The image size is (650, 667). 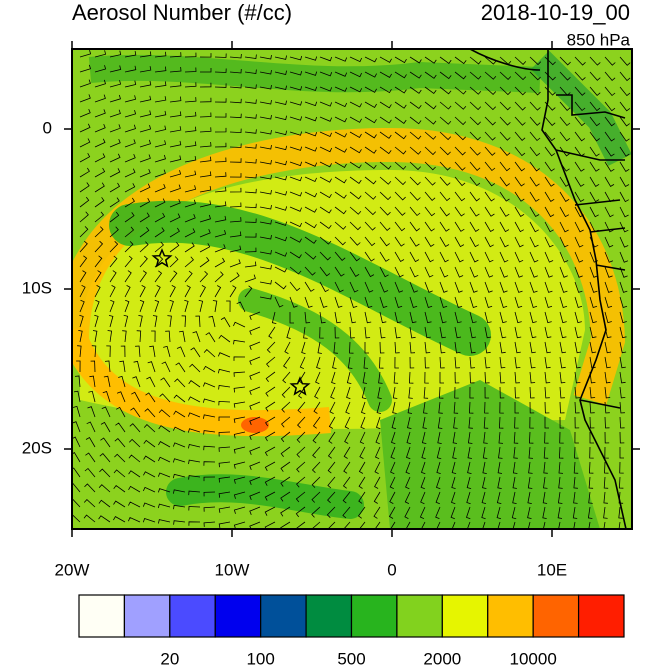 I want to click on y-tick-label: 20S, so click(x=37, y=447).